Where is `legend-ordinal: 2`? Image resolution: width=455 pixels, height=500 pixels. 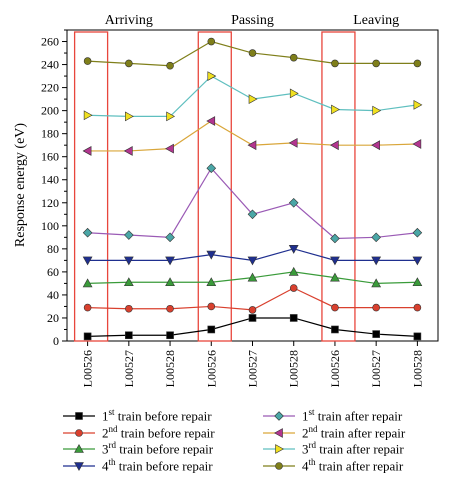 legend-ordinal: 2 is located at coordinates (105, 433).